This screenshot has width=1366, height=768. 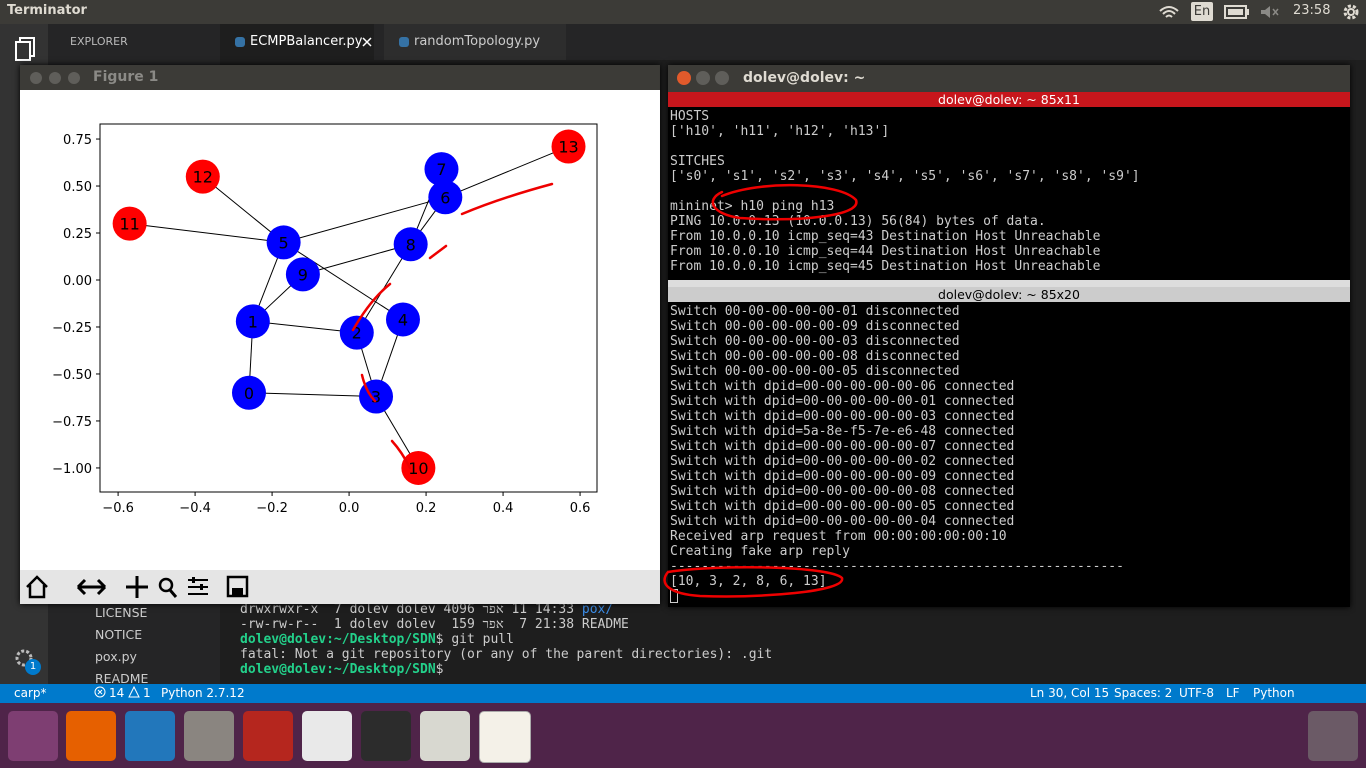 What do you see at coordinates (815, 311) in the screenshot?
I see `terminal-line: Switch 00-00-00-00-00-01 disconnected` at bounding box center [815, 311].